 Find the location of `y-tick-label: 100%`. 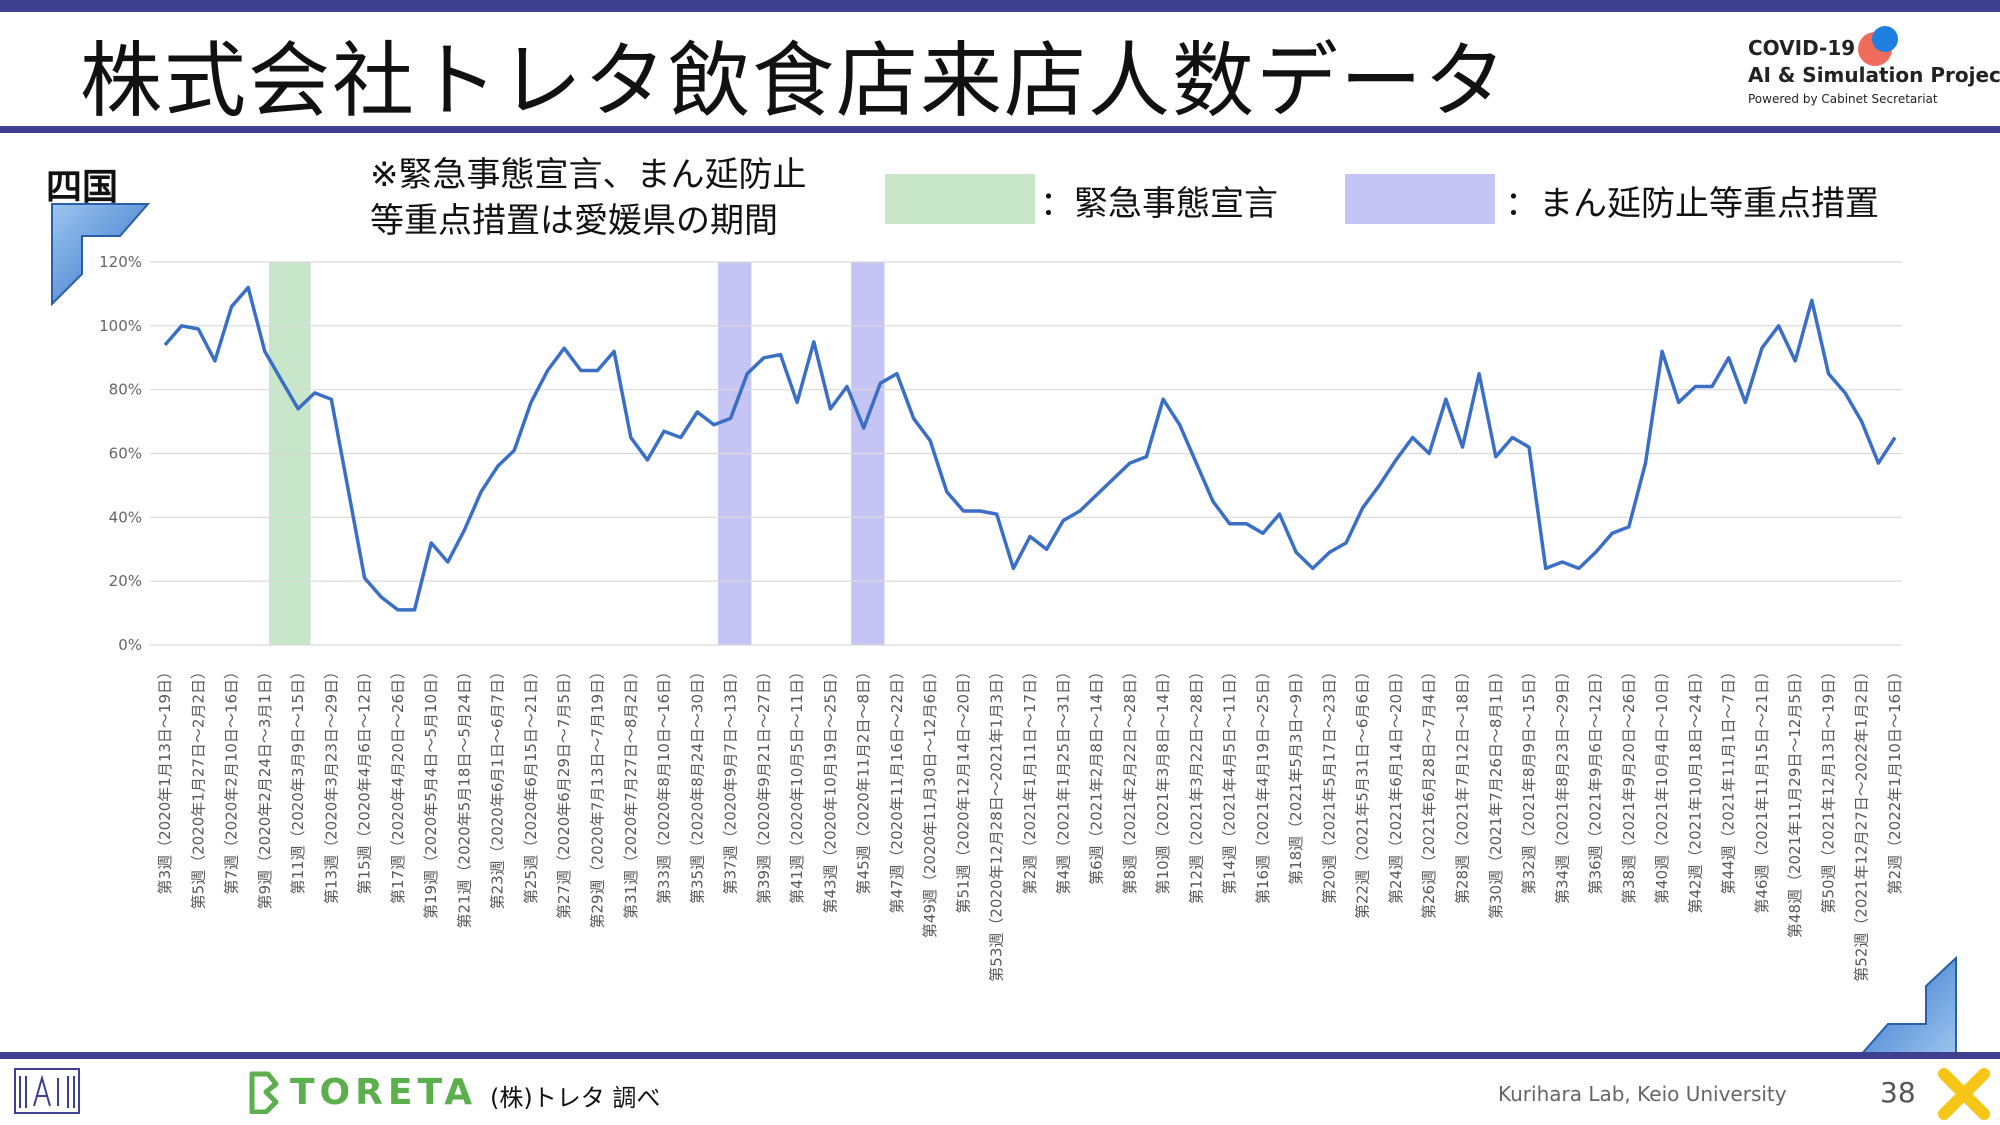

y-tick-label: 100% is located at coordinates (120, 326).